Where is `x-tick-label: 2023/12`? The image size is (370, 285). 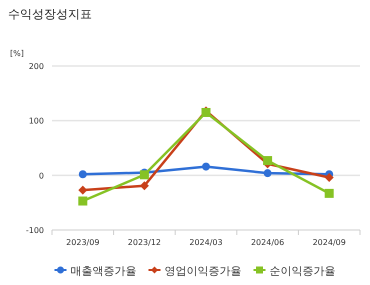 x-tick-label: 2023/12 is located at coordinates (145, 242).